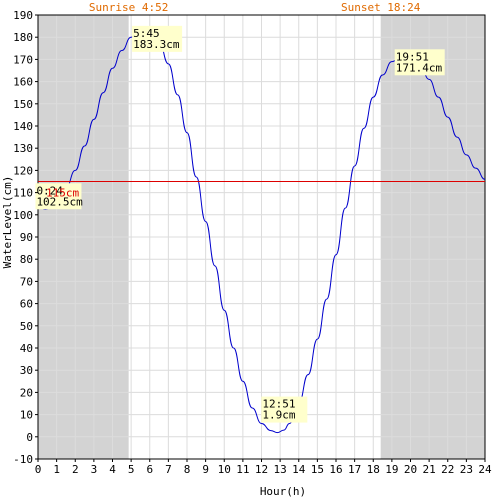 The width and height of the screenshot is (500, 500). I want to click on x-tick-label: 20, so click(410, 469).